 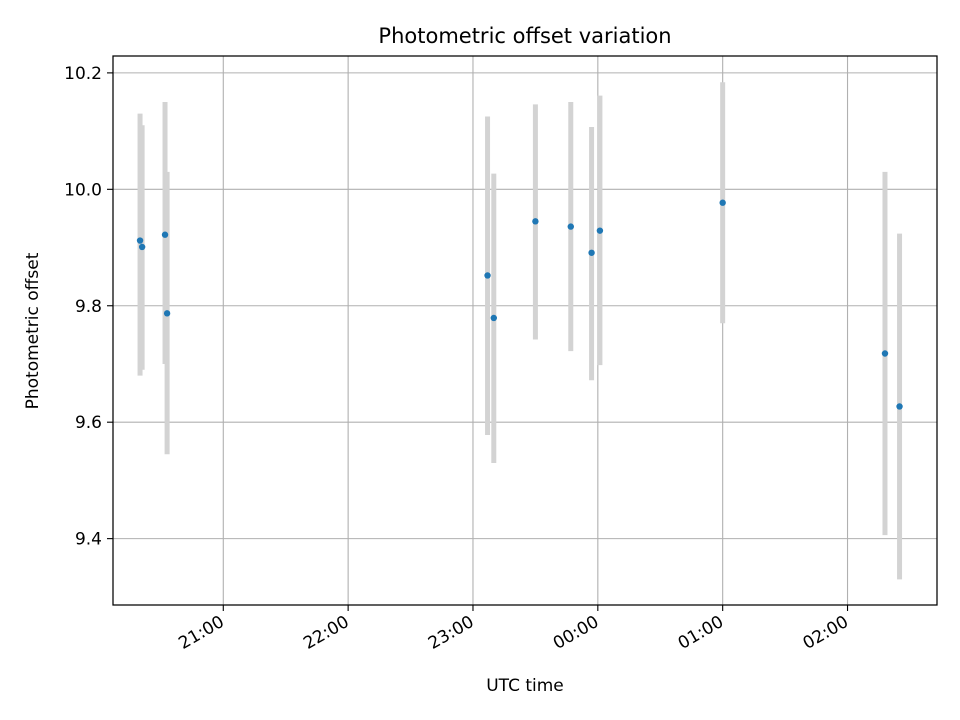 What do you see at coordinates (88, 423) in the screenshot?
I see `y-tick-label: 9.6` at bounding box center [88, 423].